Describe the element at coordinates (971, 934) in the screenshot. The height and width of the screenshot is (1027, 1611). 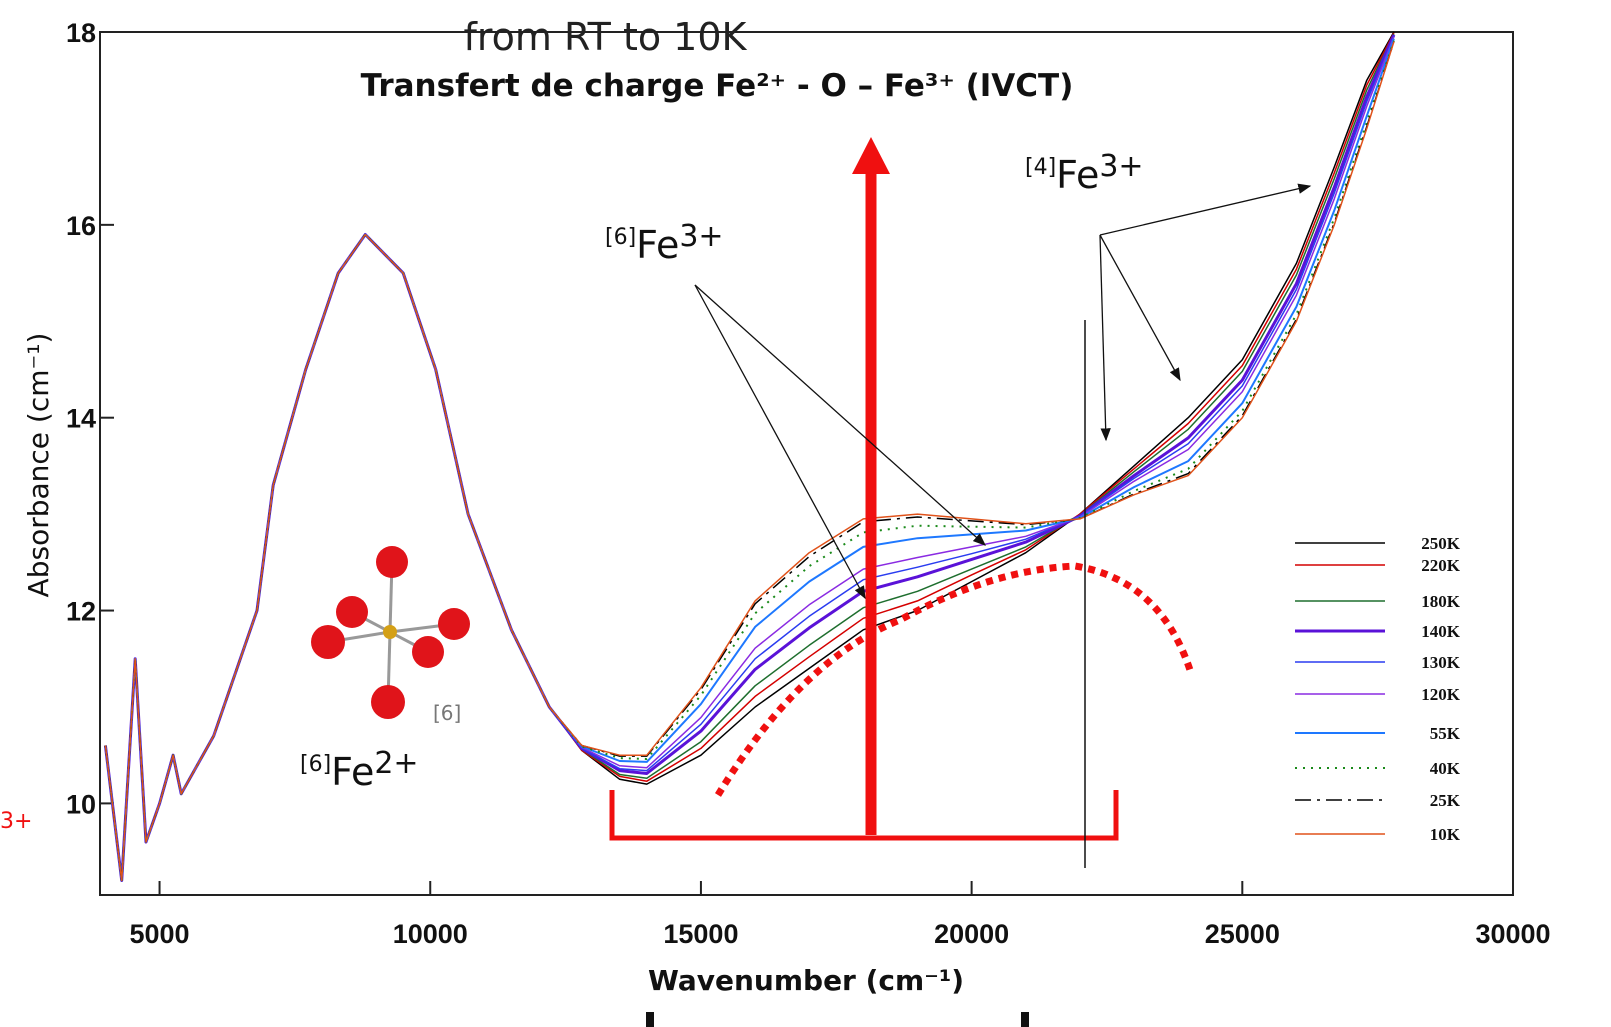
I see `x-tick-label: 20000` at that location.